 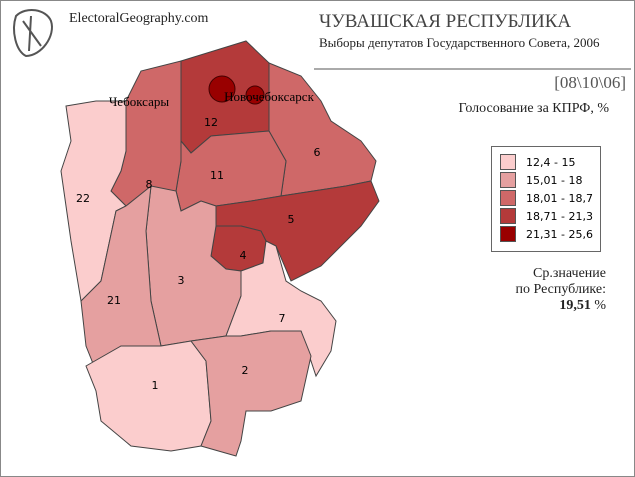 I want to click on summary: Ср.значение по Республике: 19,51 %, so click(x=561, y=290).